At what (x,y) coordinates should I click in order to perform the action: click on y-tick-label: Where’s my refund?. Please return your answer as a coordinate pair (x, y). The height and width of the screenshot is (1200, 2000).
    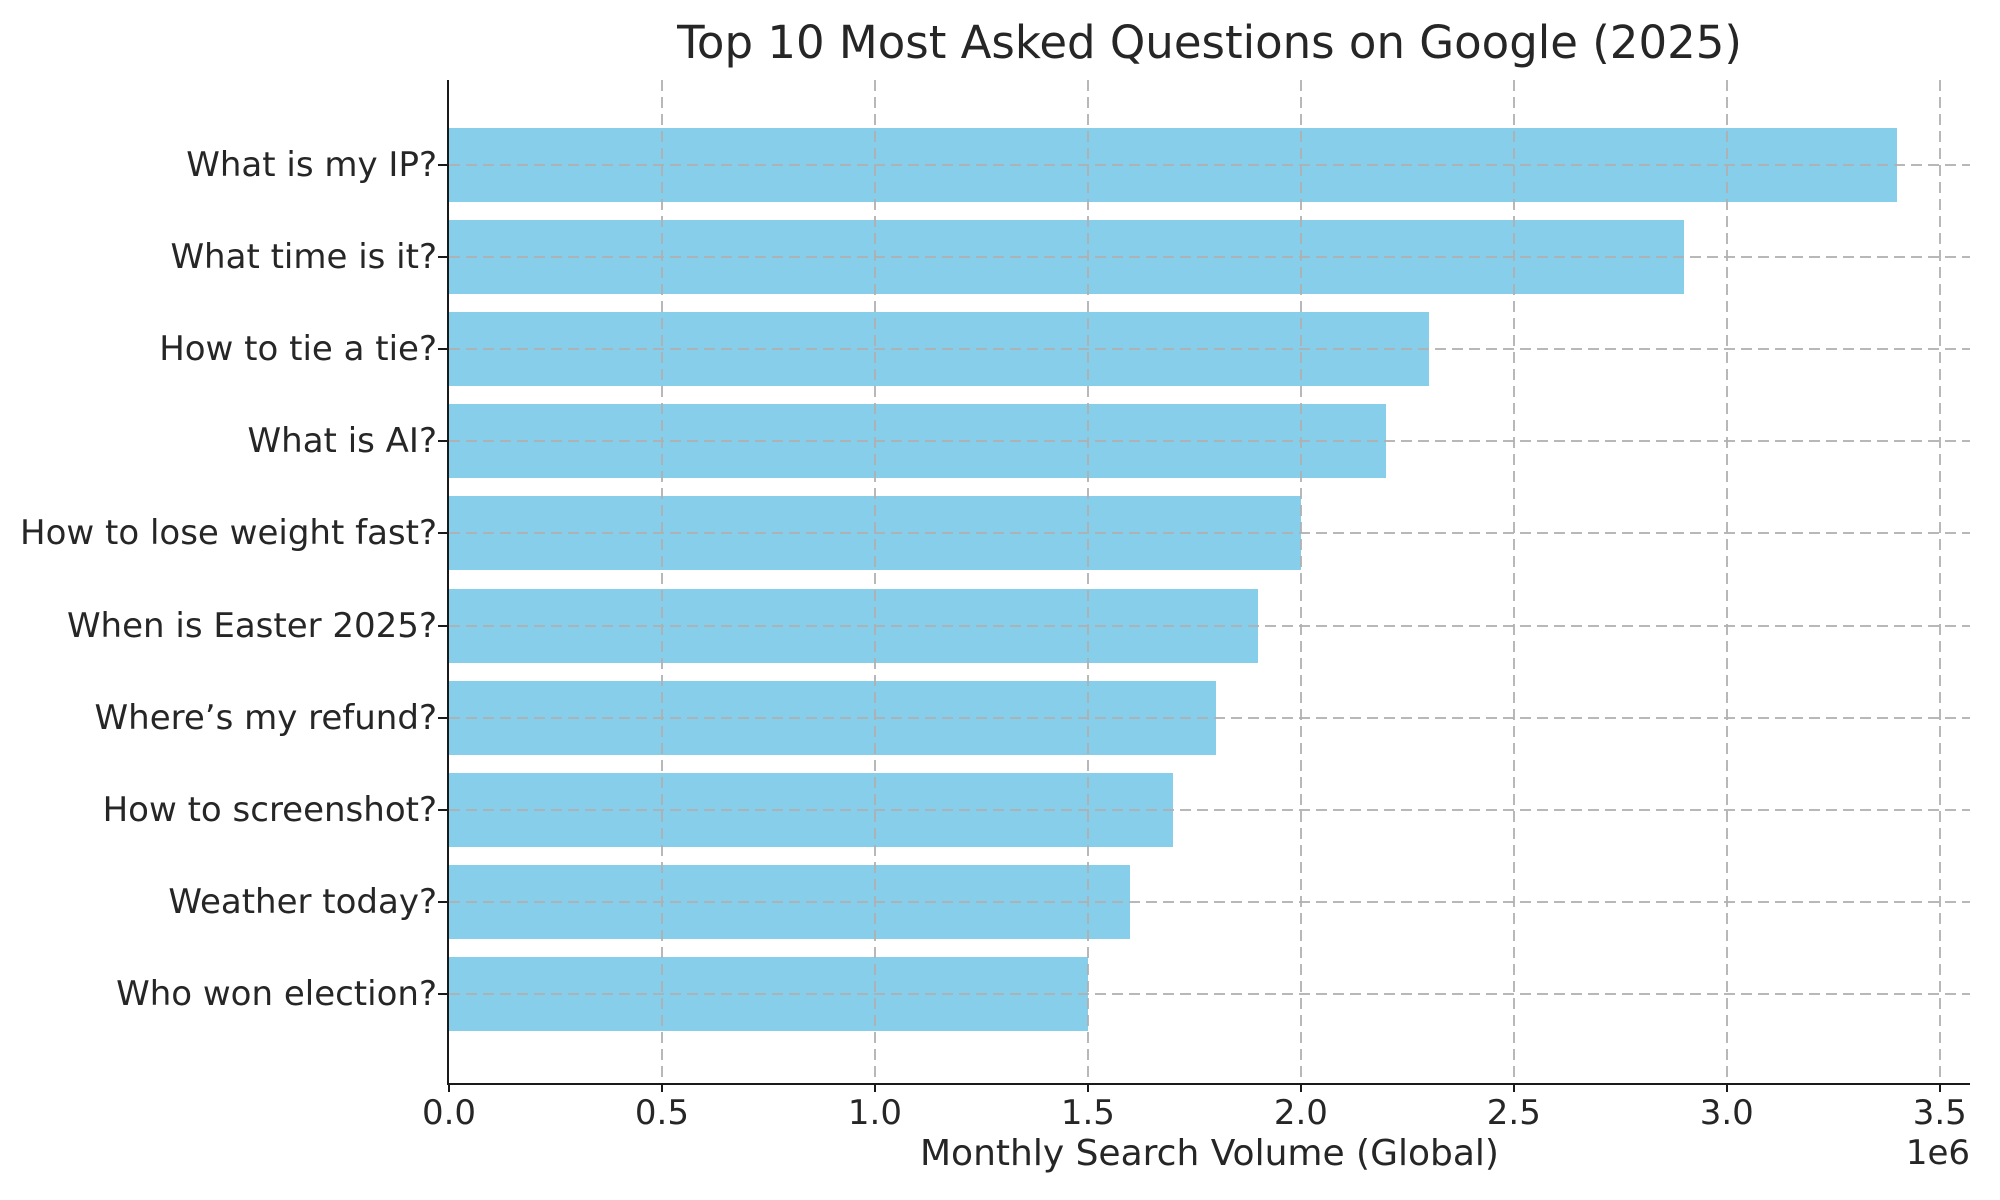
    Looking at the image, I should click on (265, 717).